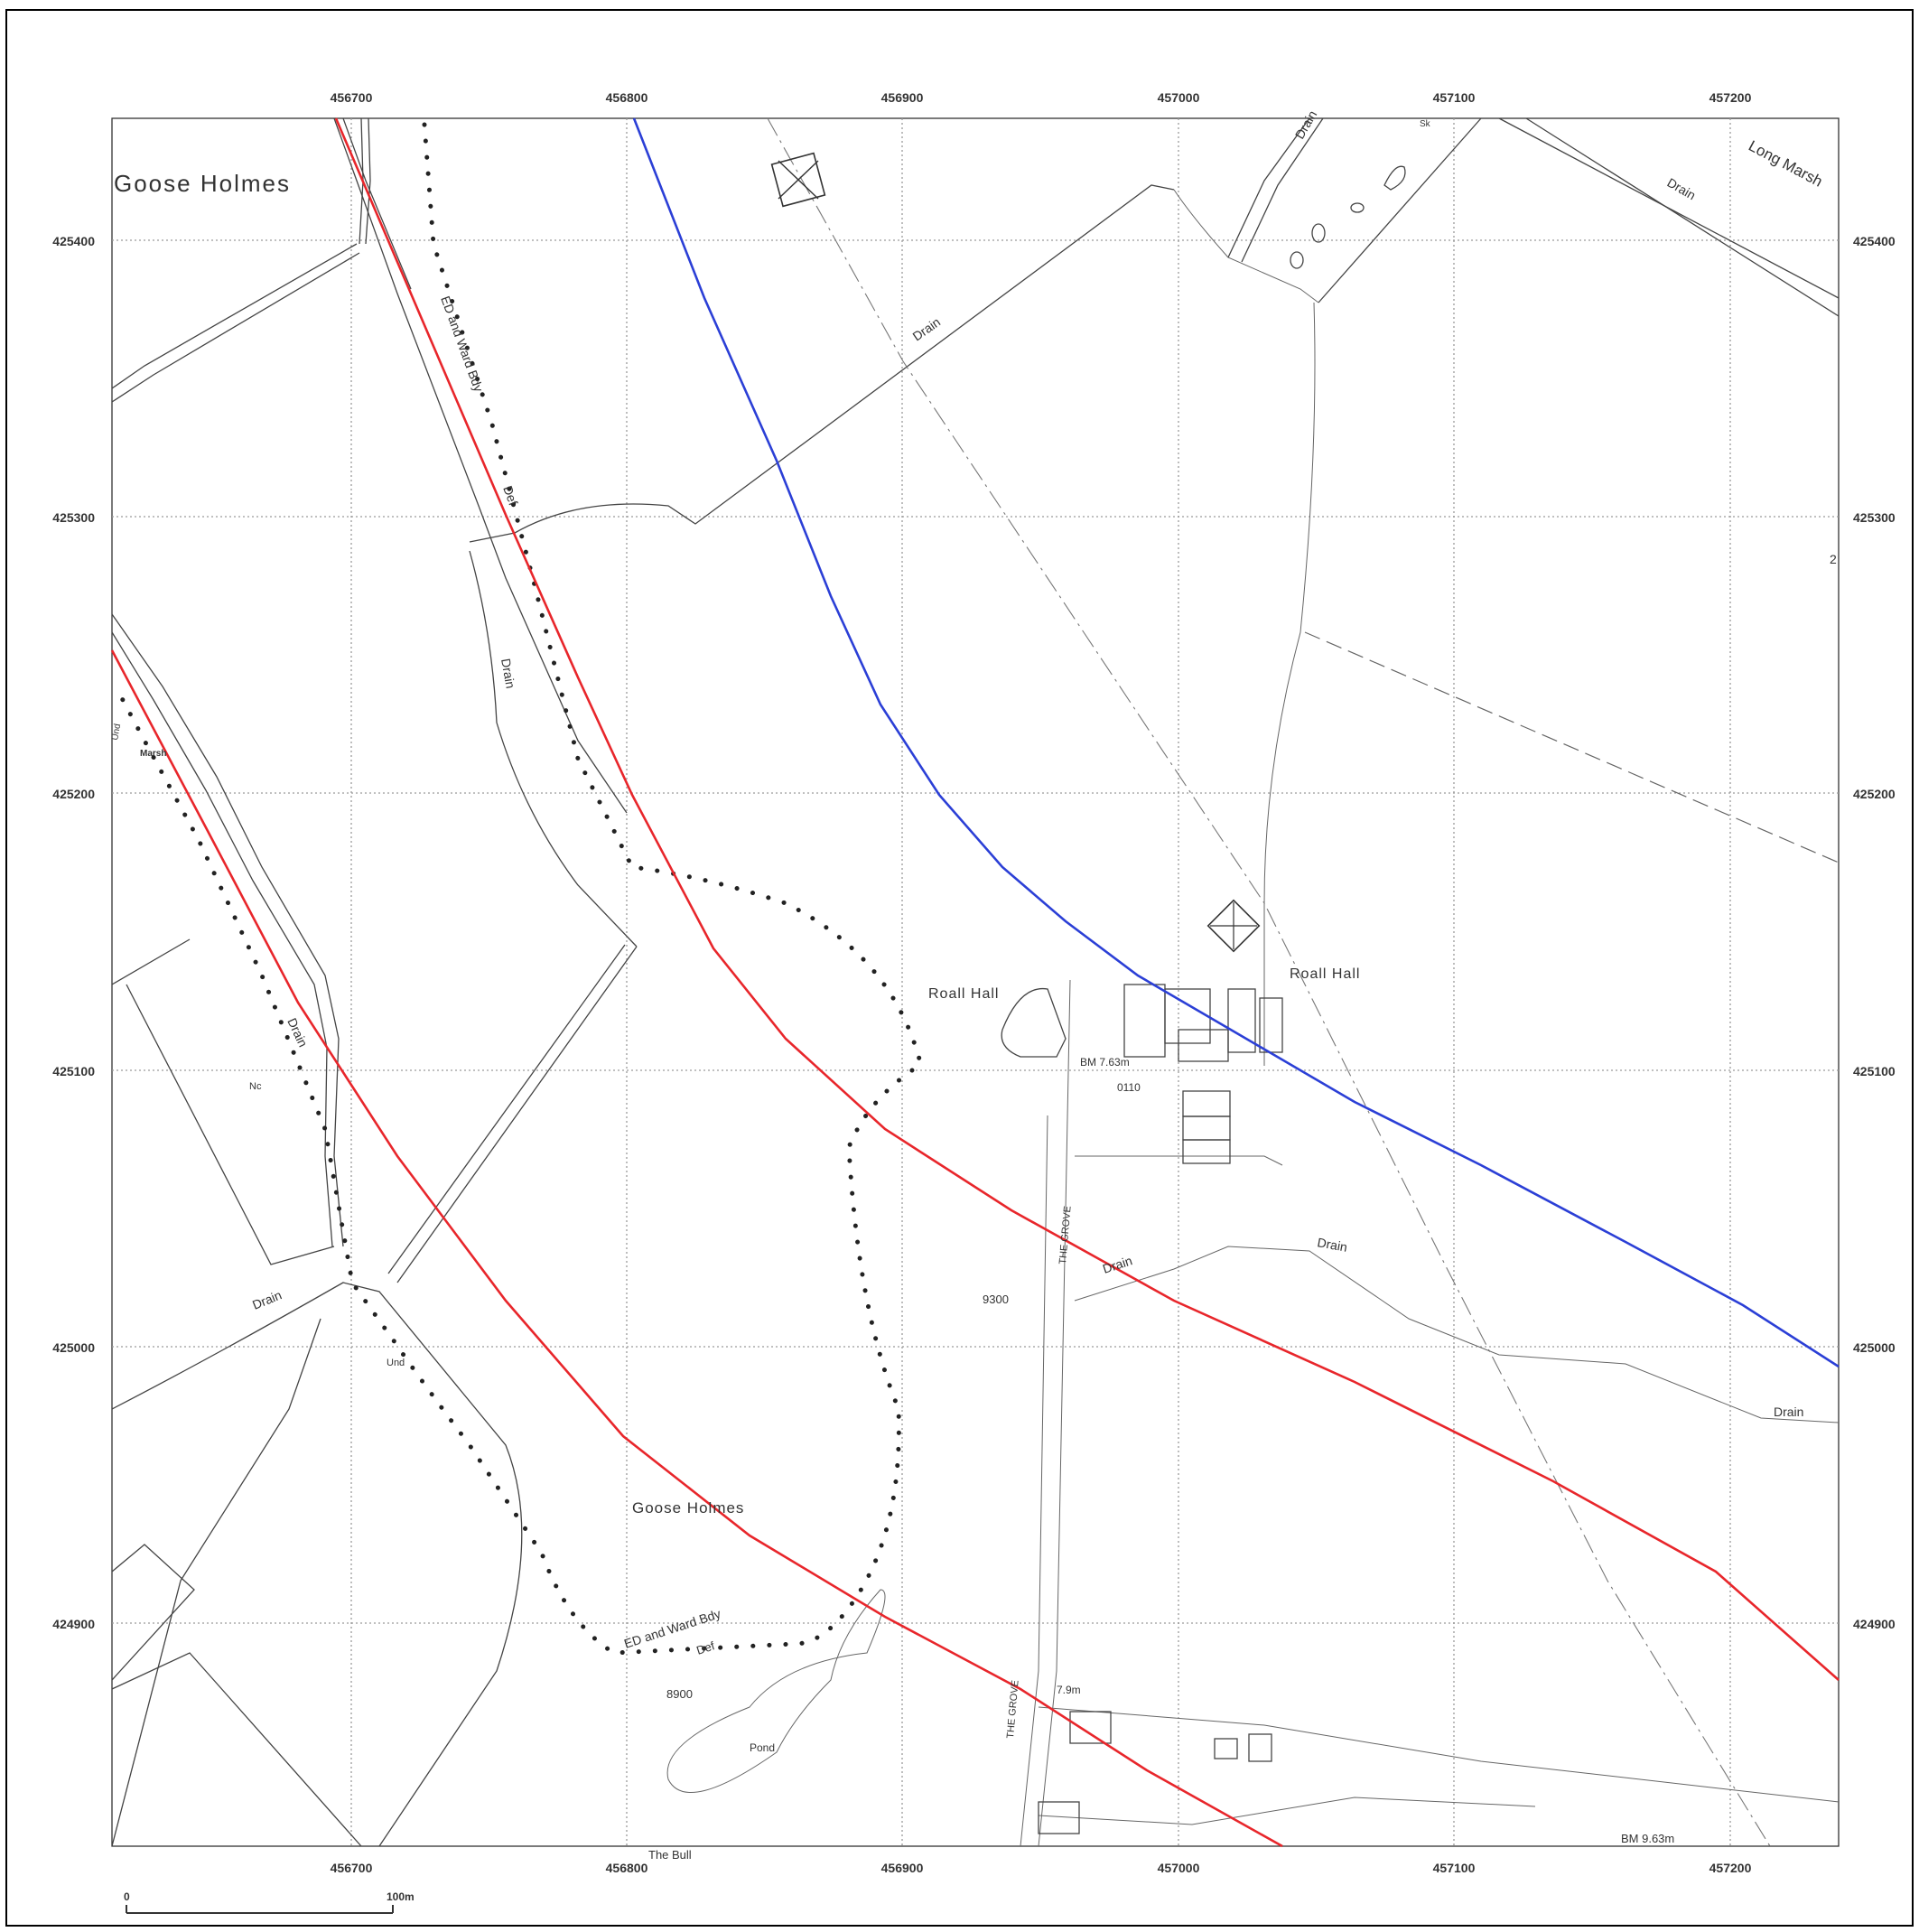 The width and height of the screenshot is (1919, 1932). What do you see at coordinates (673, 595) in the screenshot?
I see `ed-ward-boundary-north` at bounding box center [673, 595].